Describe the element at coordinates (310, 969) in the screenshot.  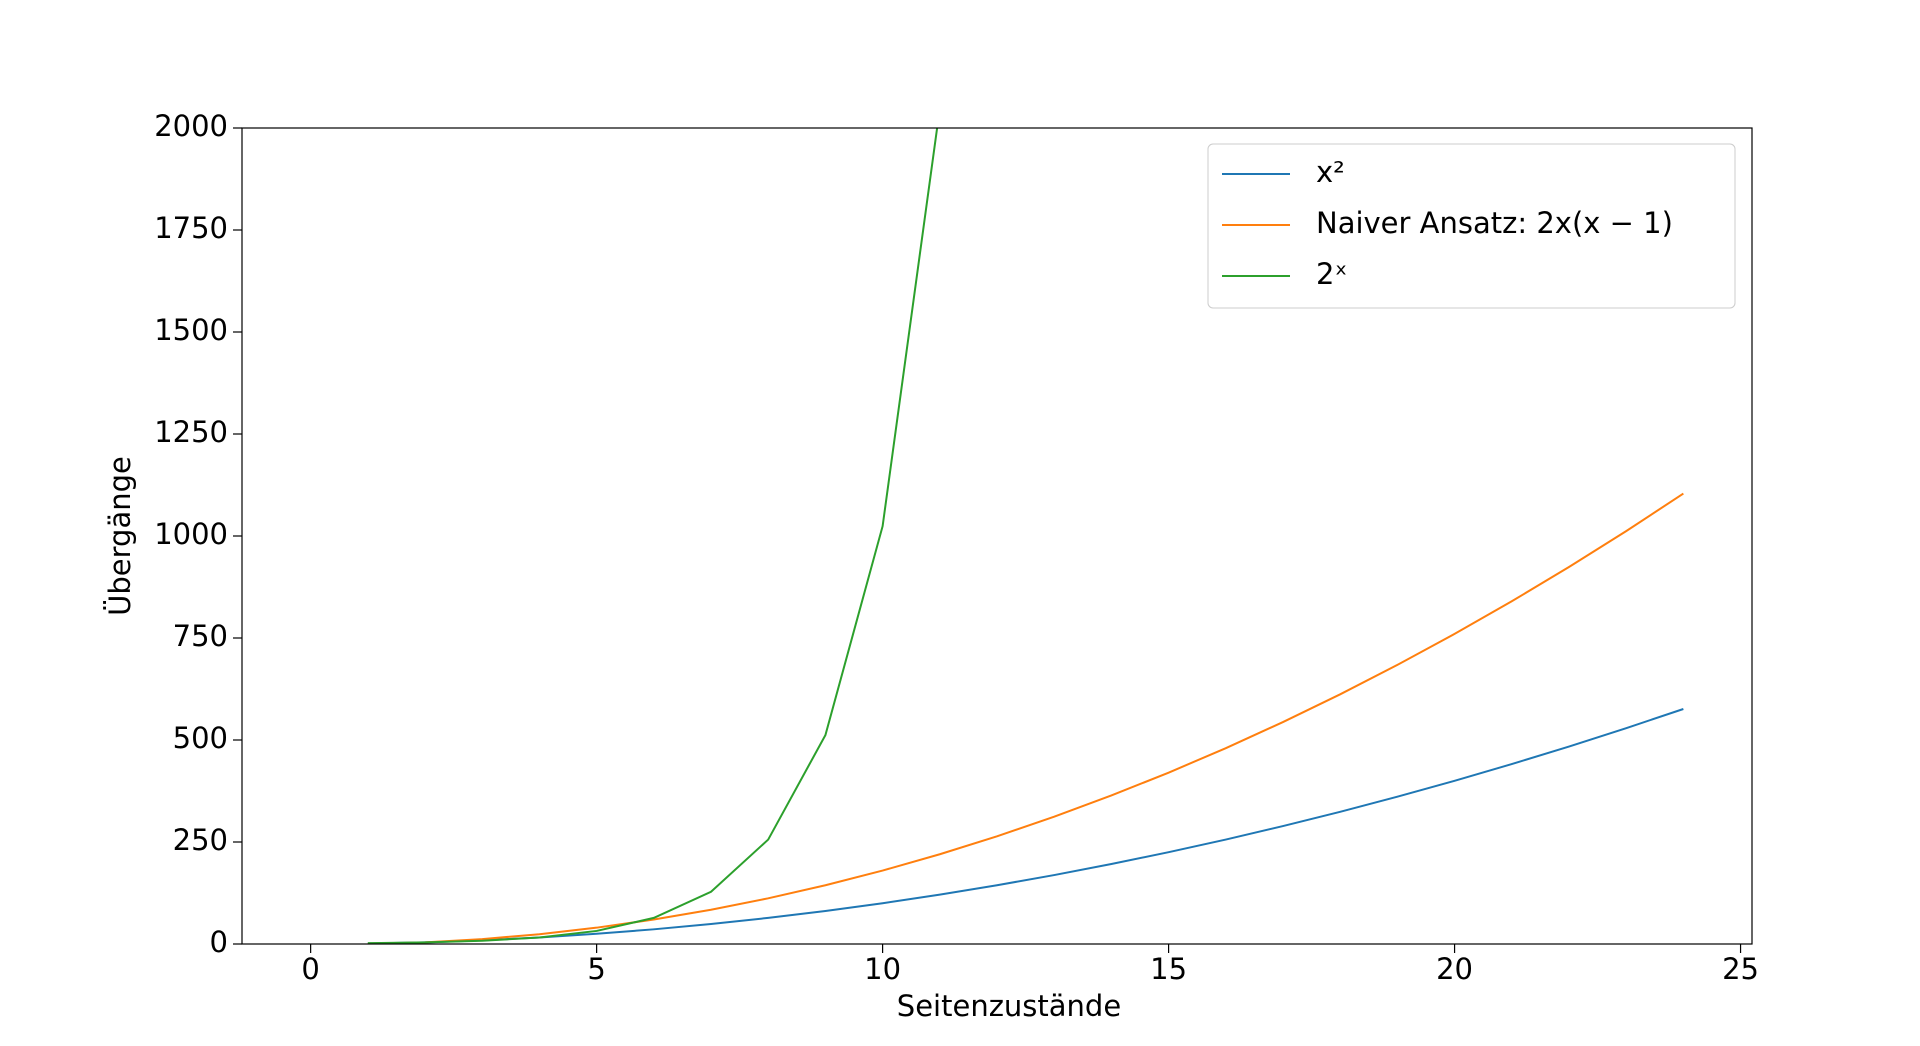
I see `x-tick-label: 0` at that location.